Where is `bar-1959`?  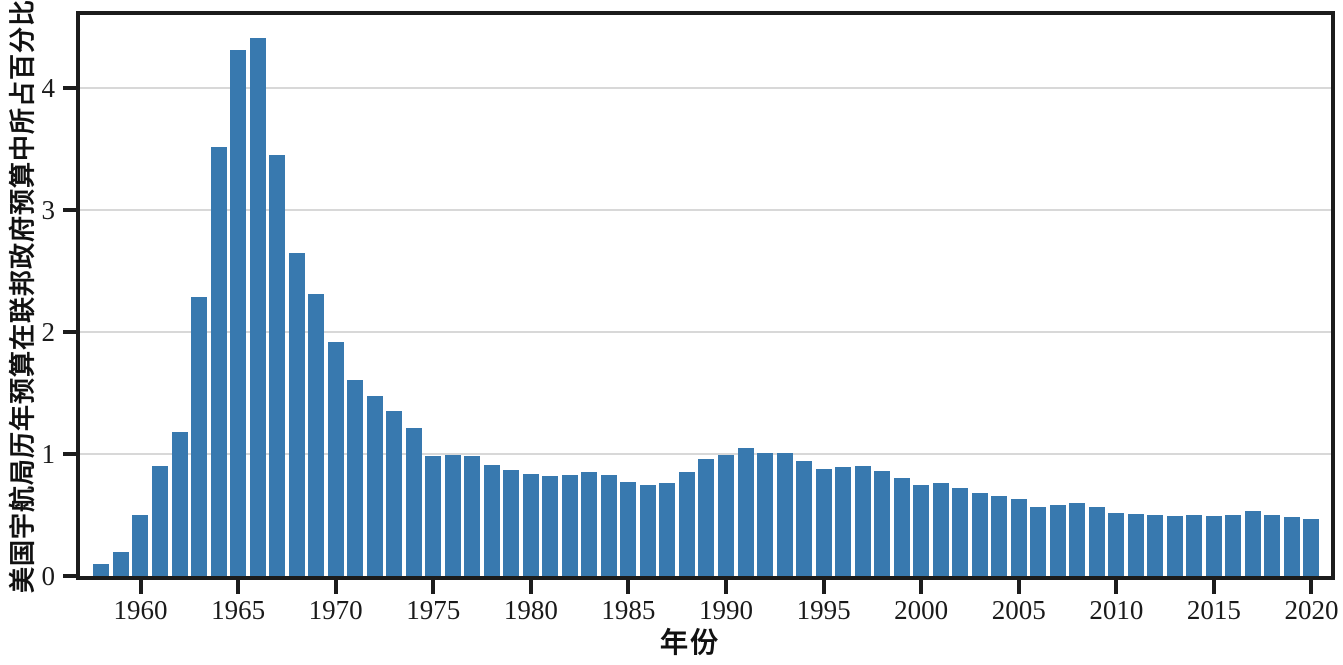
bar-1959 is located at coordinates (120, 563).